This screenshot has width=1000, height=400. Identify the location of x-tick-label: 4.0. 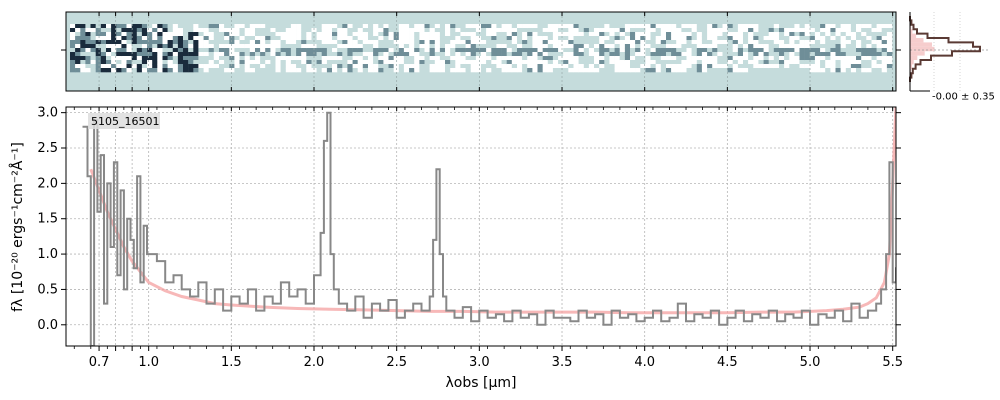
(644, 362).